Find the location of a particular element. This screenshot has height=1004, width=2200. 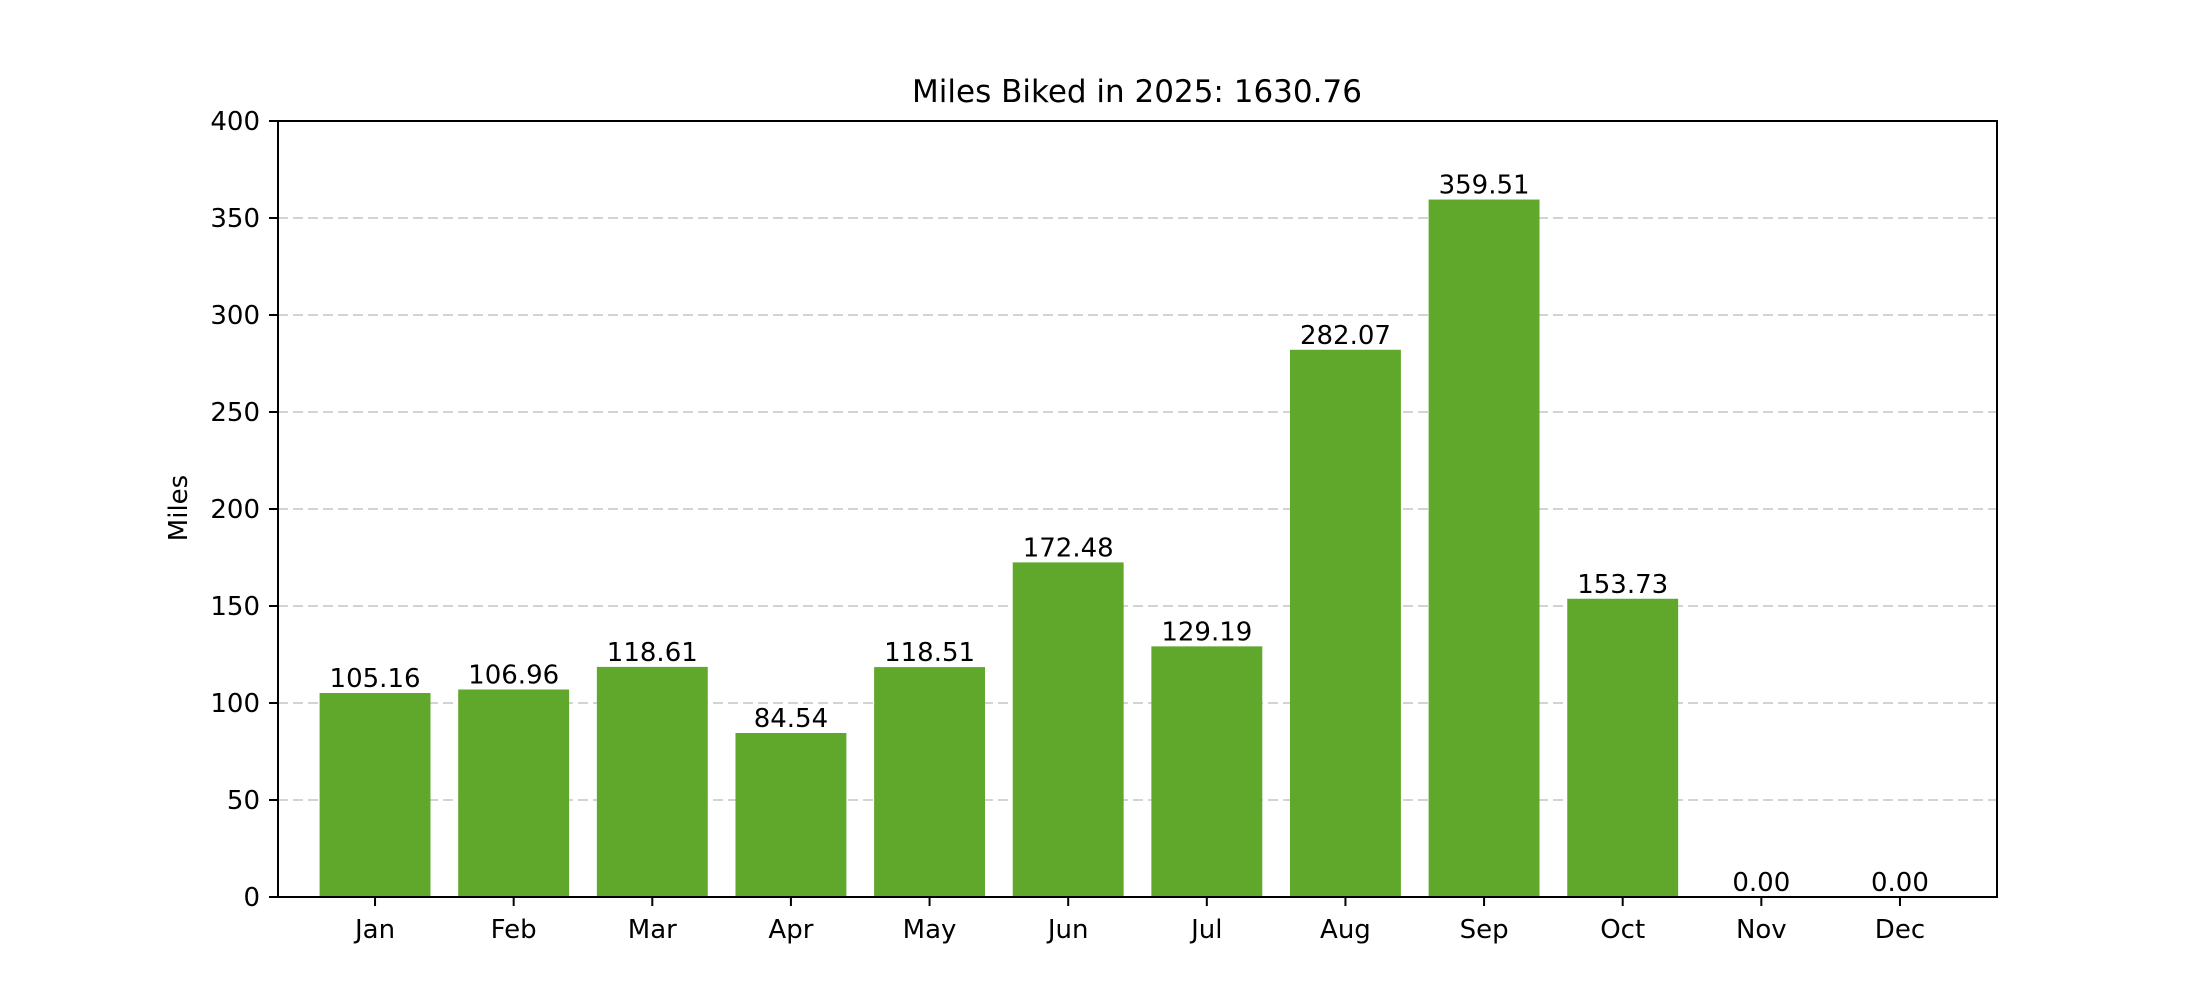

y-tick-label: 350 is located at coordinates (235, 219).